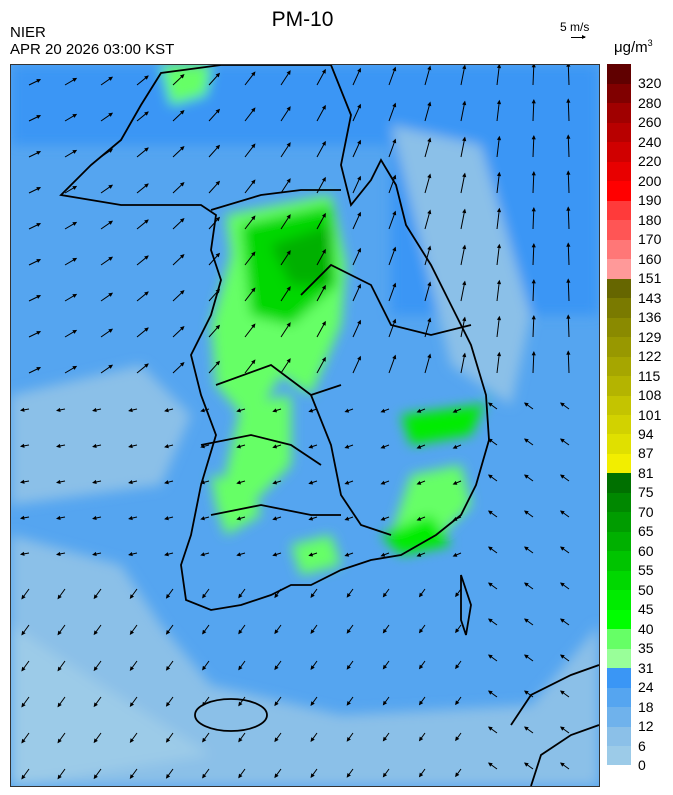  What do you see at coordinates (351, 465) in the screenshot?
I see `province-border` at bounding box center [351, 465].